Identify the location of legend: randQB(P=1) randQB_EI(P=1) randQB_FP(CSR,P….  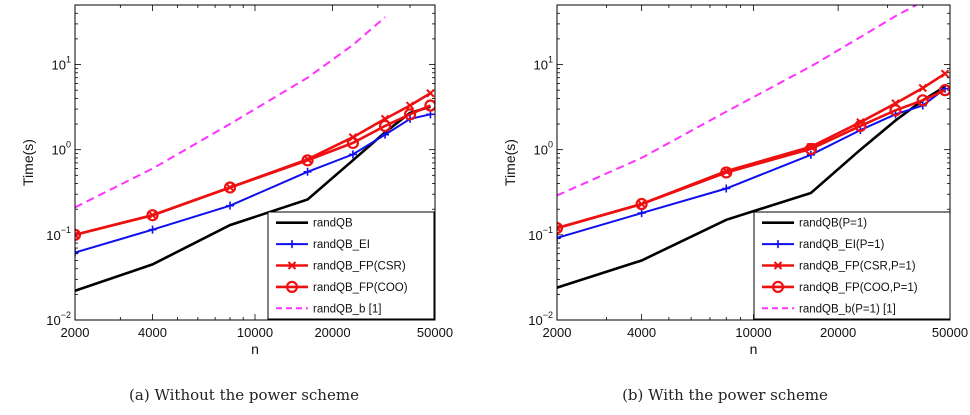
(852, 265).